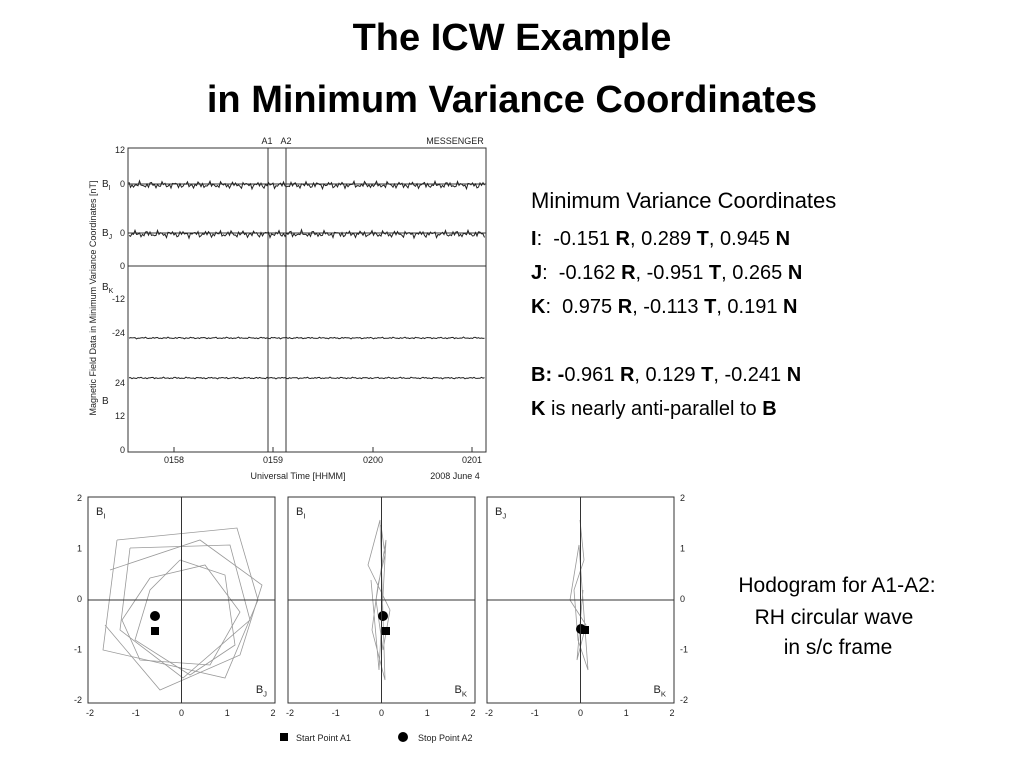 This screenshot has width=1024, height=768. I want to click on coords-run: , 0.945, so click(742, 239).